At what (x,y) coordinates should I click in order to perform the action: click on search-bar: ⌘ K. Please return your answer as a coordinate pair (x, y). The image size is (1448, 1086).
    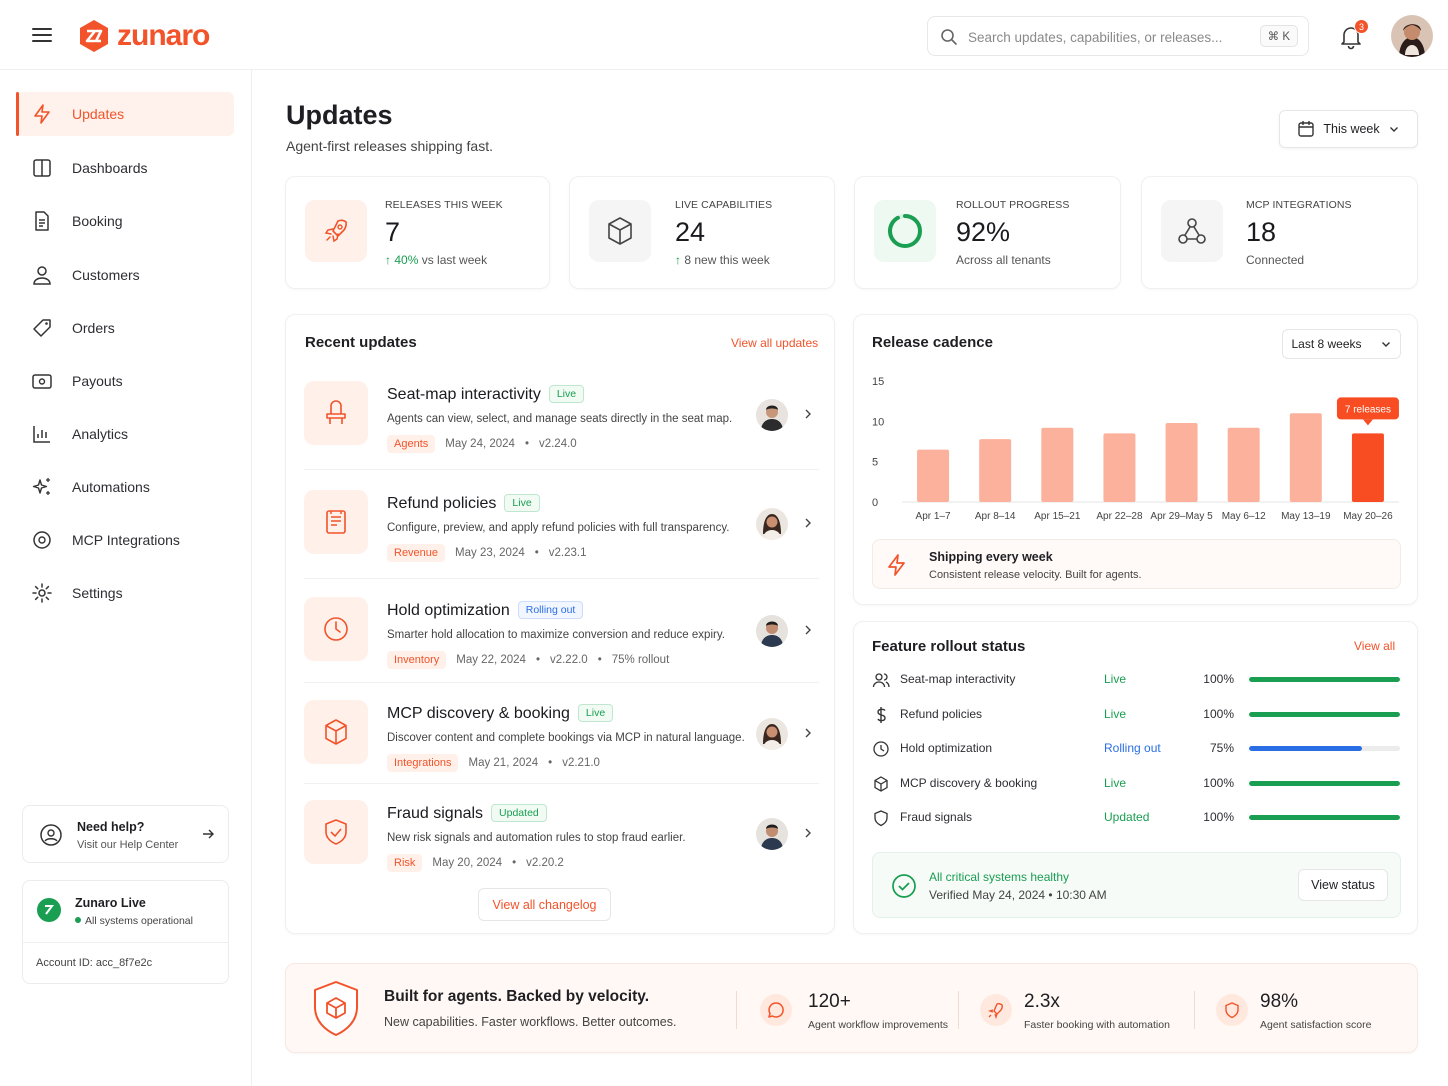
    Looking at the image, I should click on (1118, 36).